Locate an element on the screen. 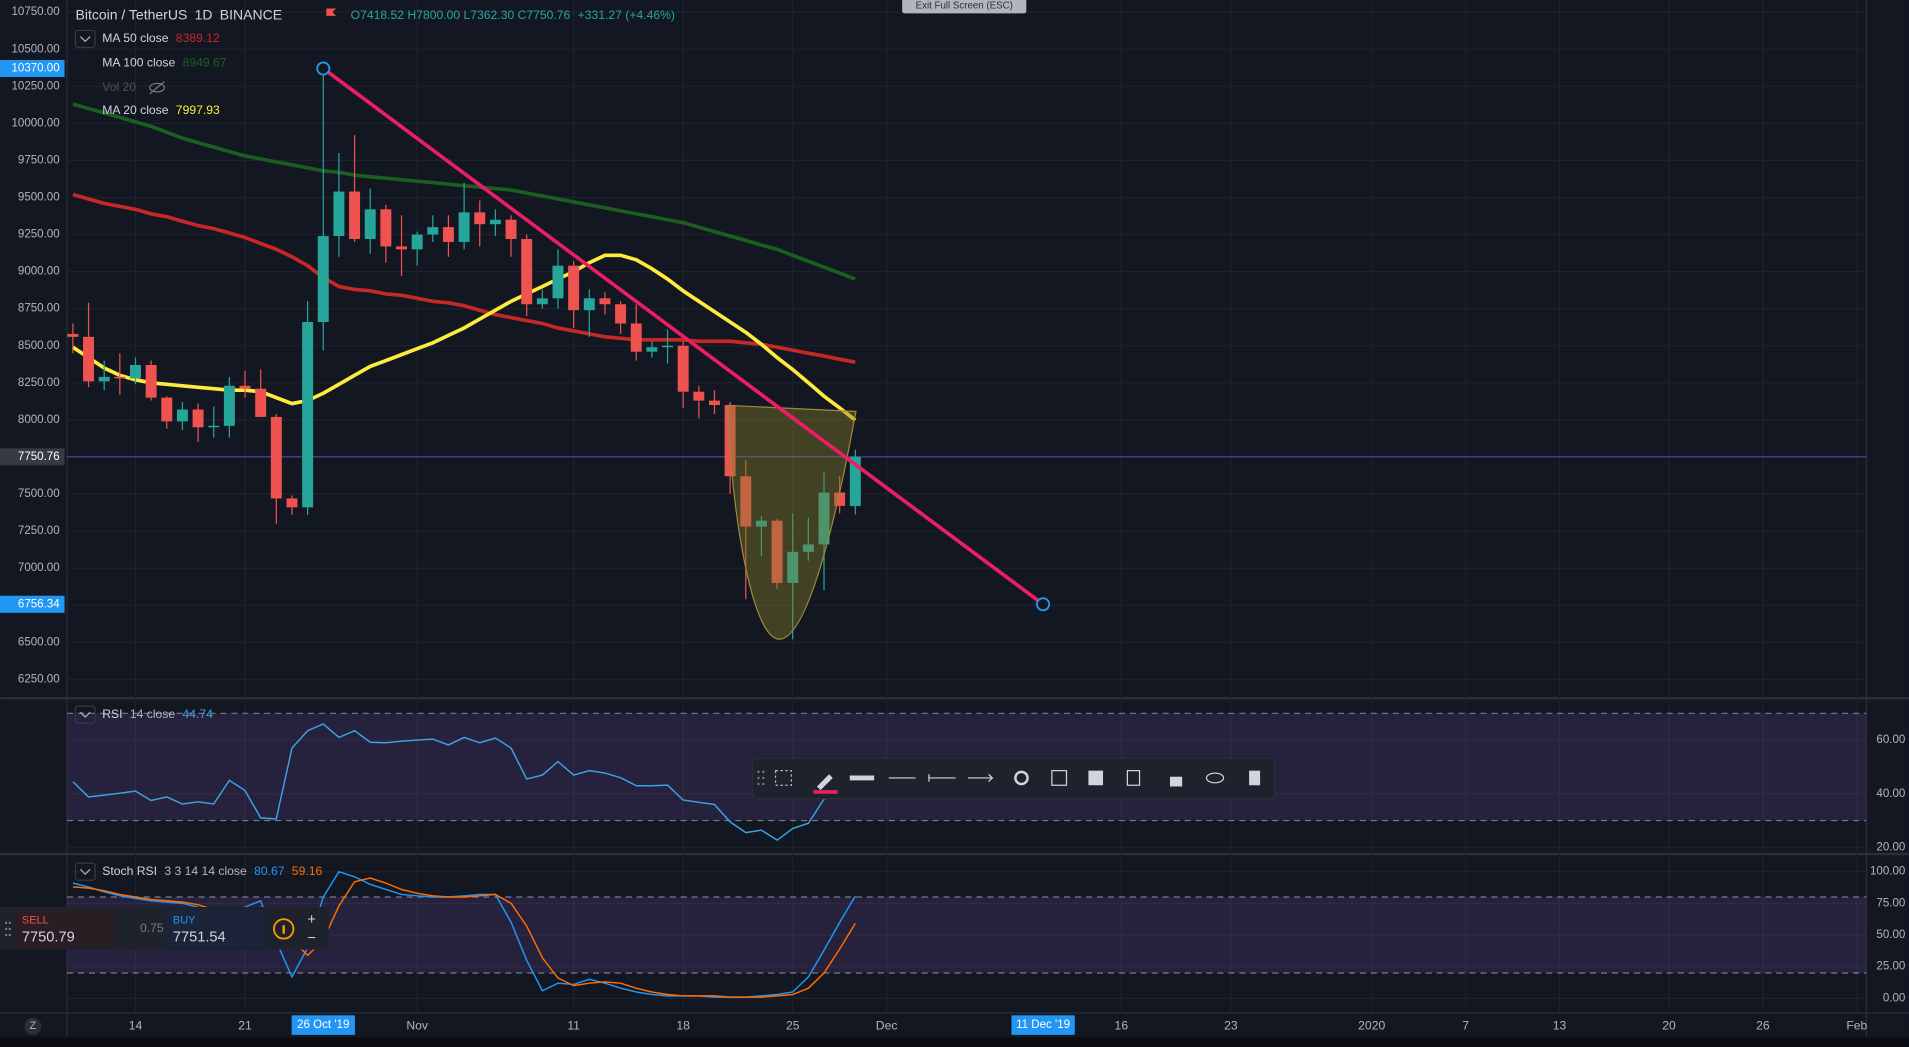 This screenshot has width=1909, height=1047. y-tick-label: 20.00 is located at coordinates (1890, 847).